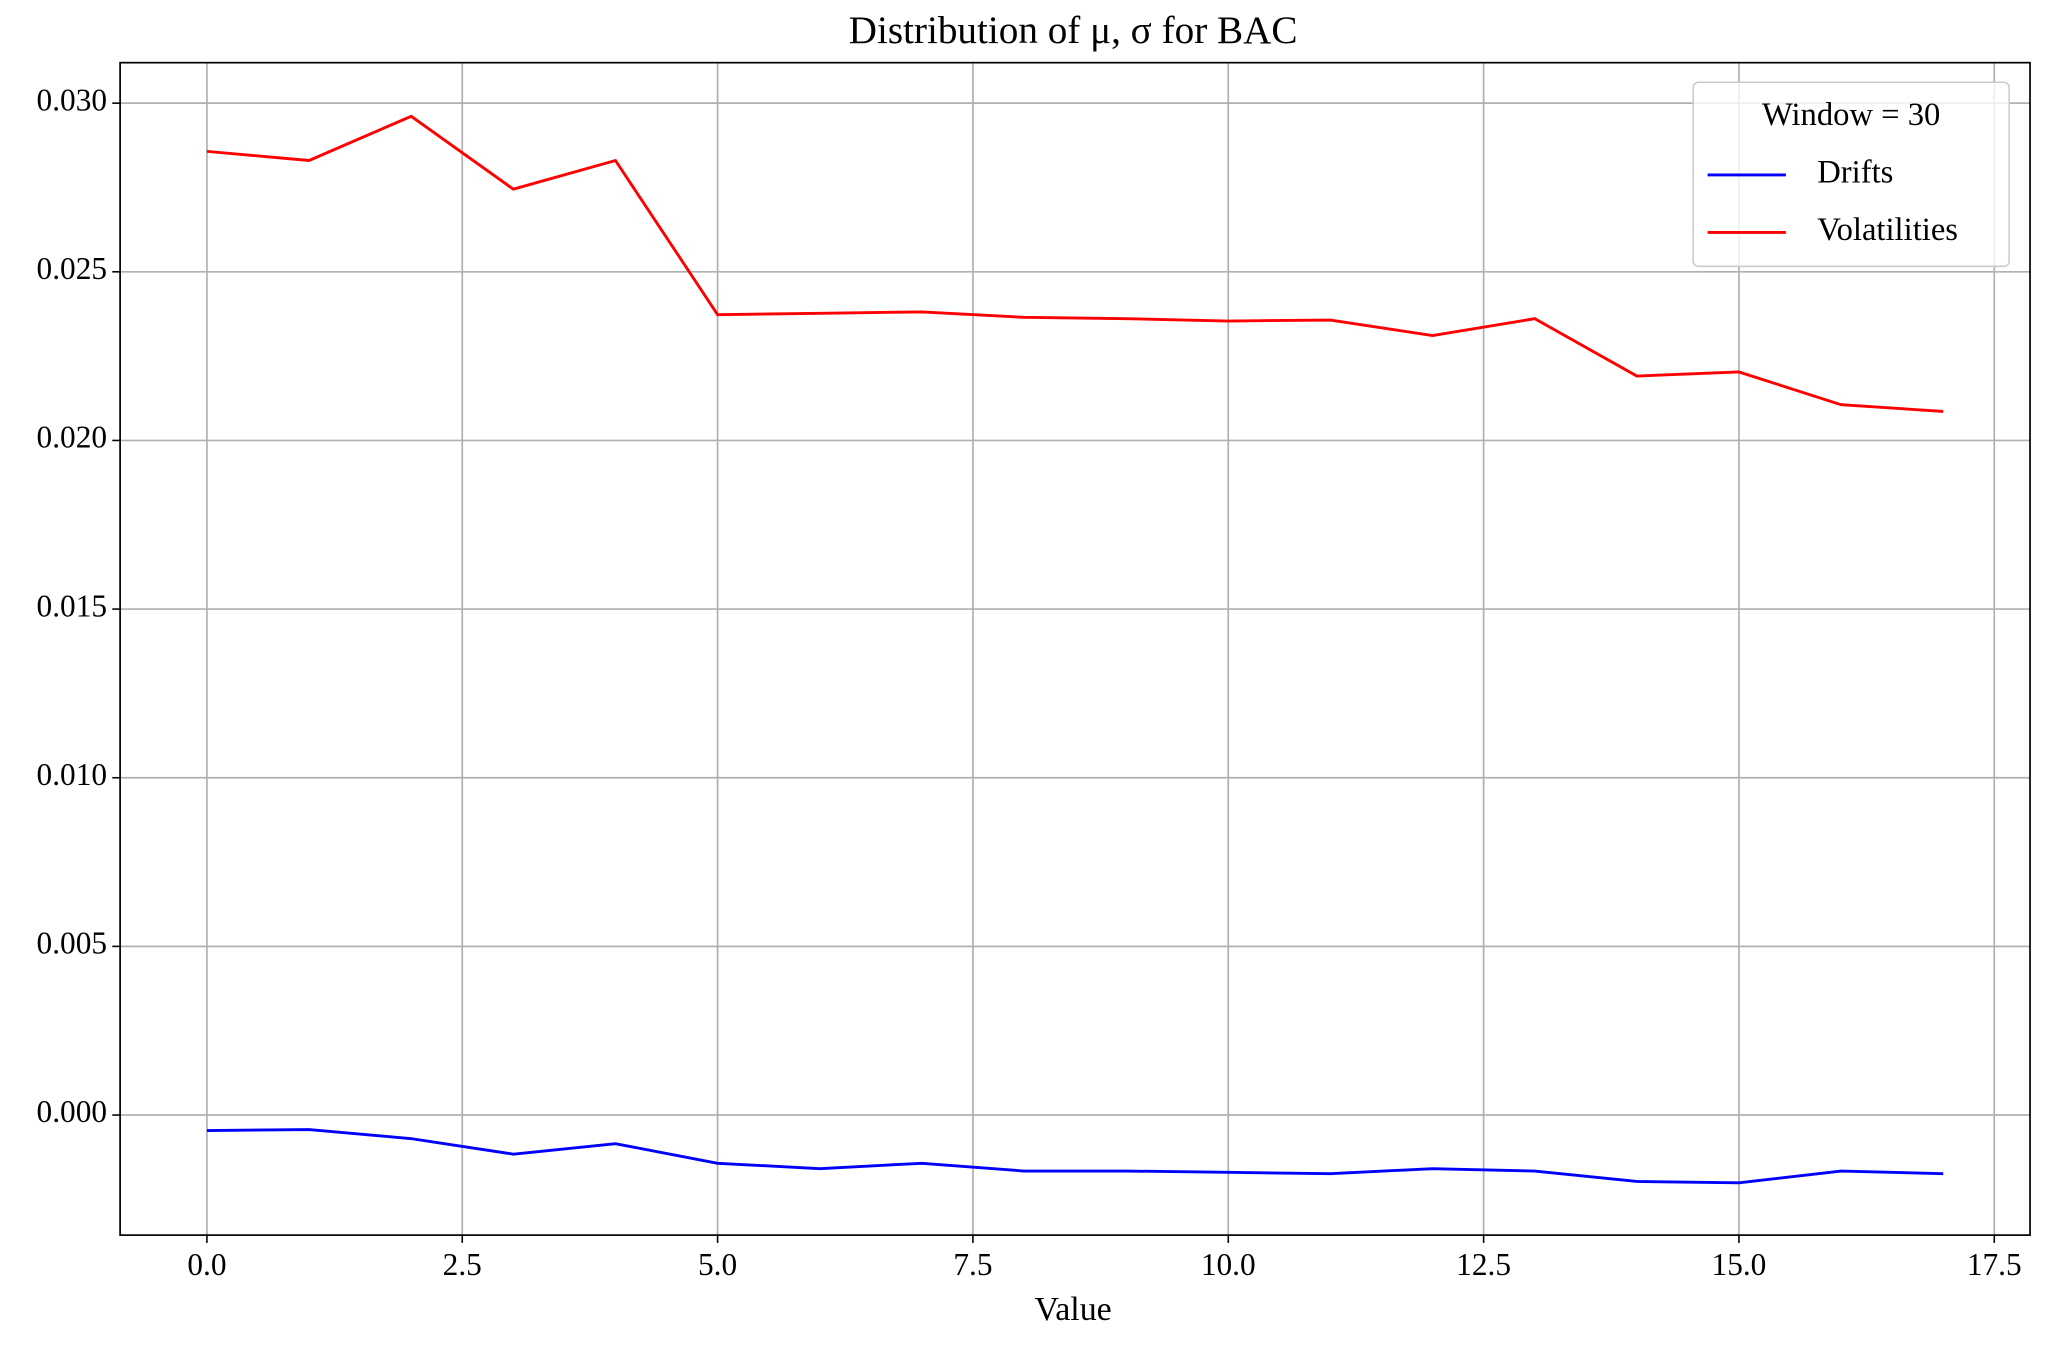 This screenshot has height=1350, width=2047. I want to click on chart-title: Distribution of μ, σ for BAC, so click(1073, 30).